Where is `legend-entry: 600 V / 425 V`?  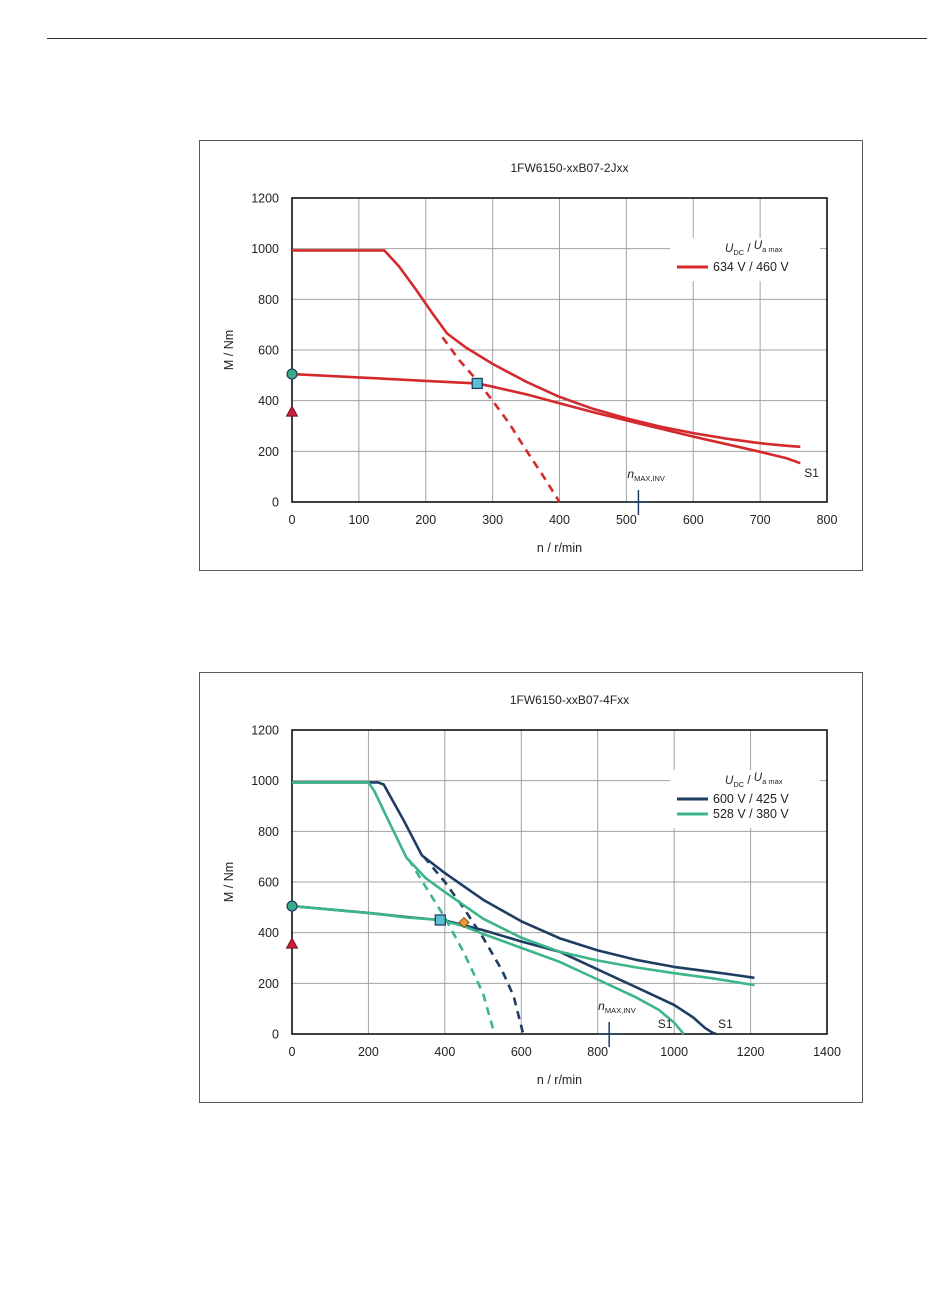 legend-entry: 600 V / 425 V is located at coordinates (751, 799).